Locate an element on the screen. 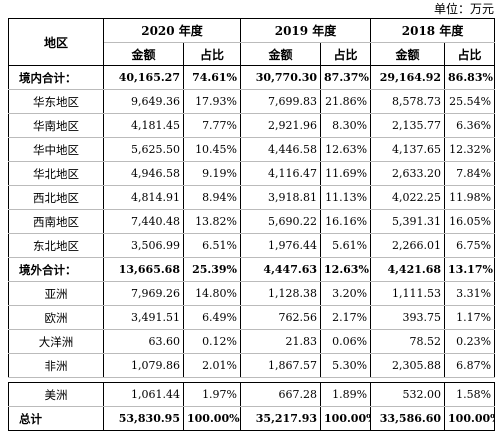  share-cell: 87.37% is located at coordinates (346, 77).